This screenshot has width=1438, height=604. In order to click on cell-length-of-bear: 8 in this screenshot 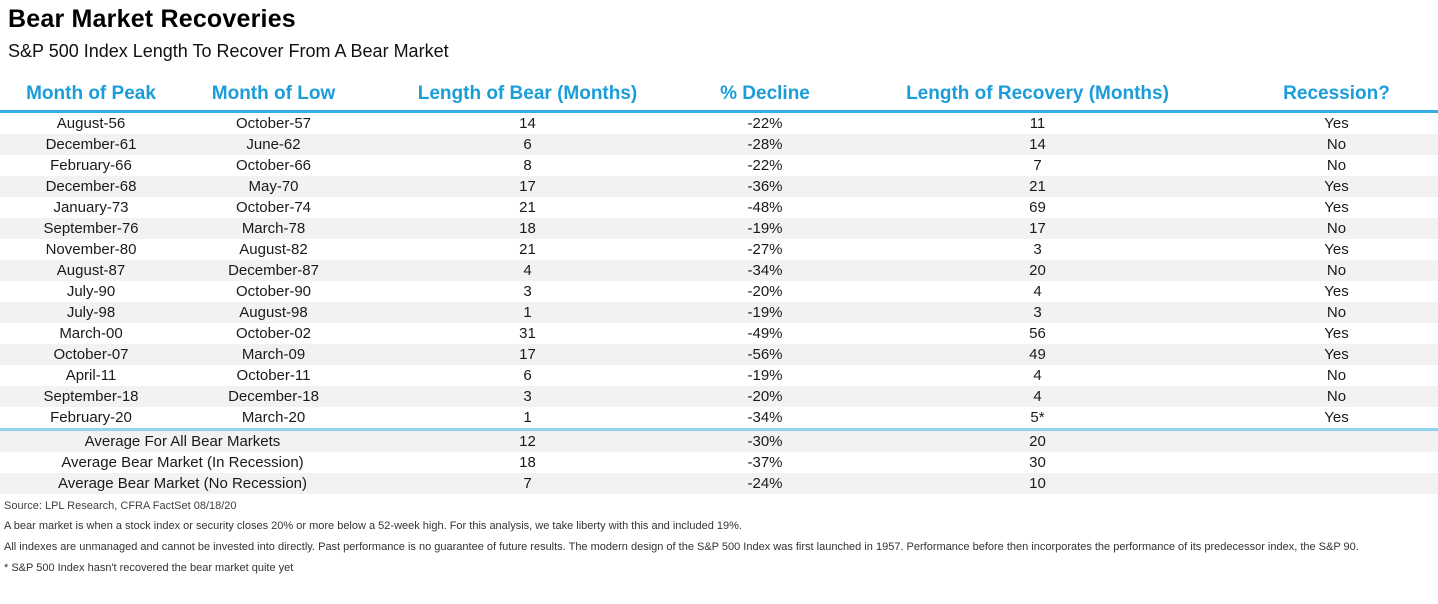, I will do `click(527, 165)`.